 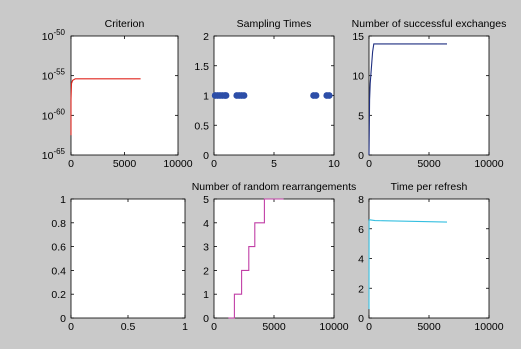 I want to click on y-tick-exponent: -60, so click(x=59, y=111).